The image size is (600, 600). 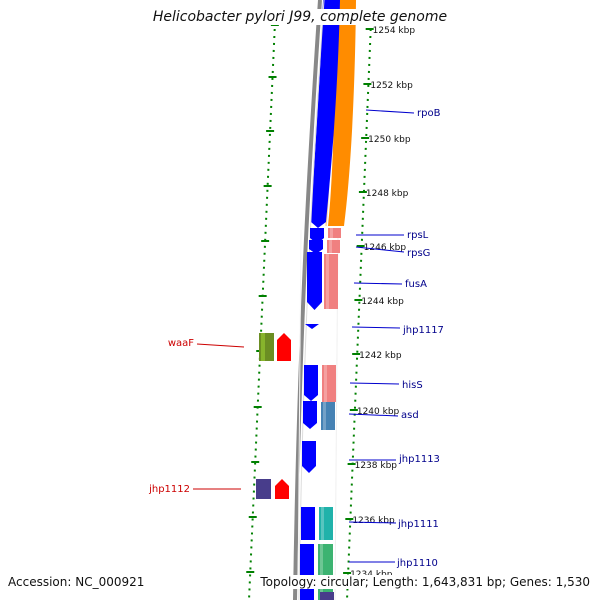 I want to click on gene-label-jhp1111: jhp1111, so click(x=418, y=524).